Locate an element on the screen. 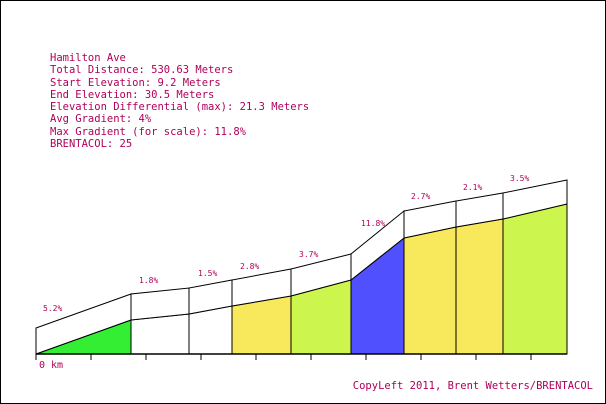 The width and height of the screenshot is (606, 404). avg-gradient: Avg Gradient: 4% is located at coordinates (101, 119).